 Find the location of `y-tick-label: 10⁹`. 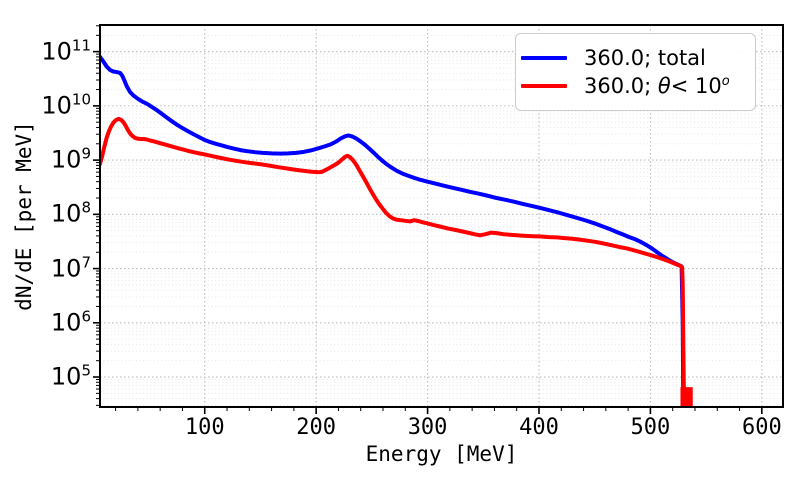

y-tick-label: 10⁹ is located at coordinates (70, 159).